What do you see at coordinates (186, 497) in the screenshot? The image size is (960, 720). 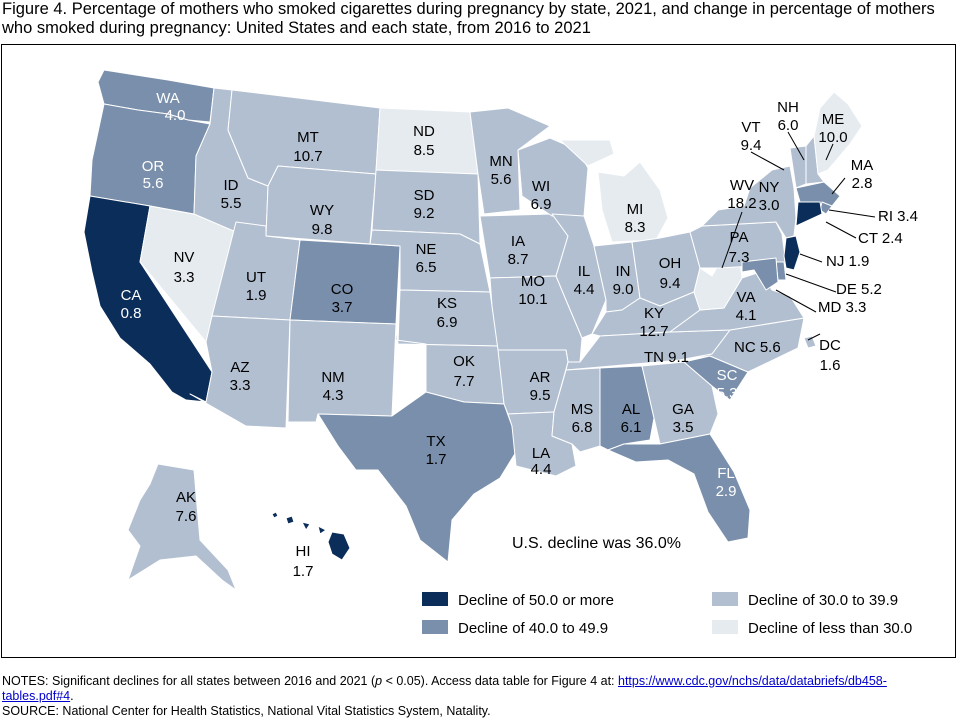 I see `state-label-ak: AK` at bounding box center [186, 497].